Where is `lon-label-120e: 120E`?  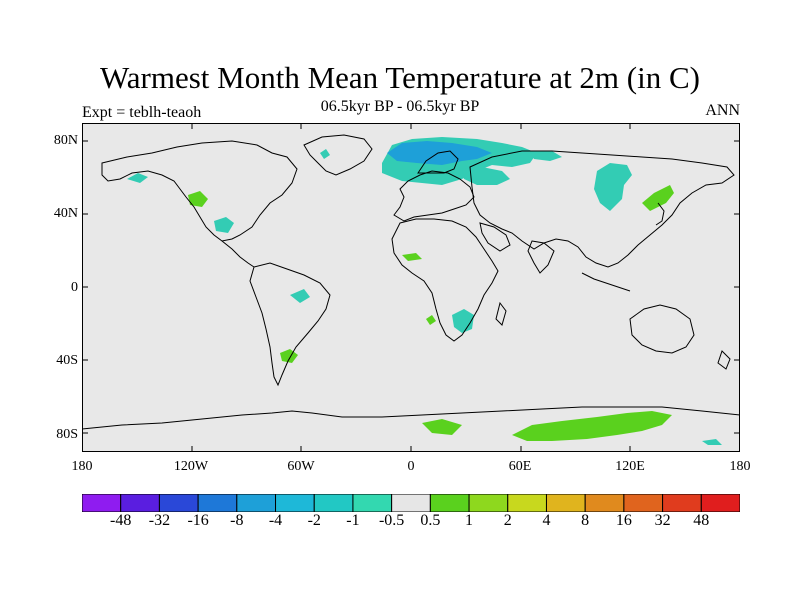 lon-label-120e: 120E is located at coordinates (630, 466).